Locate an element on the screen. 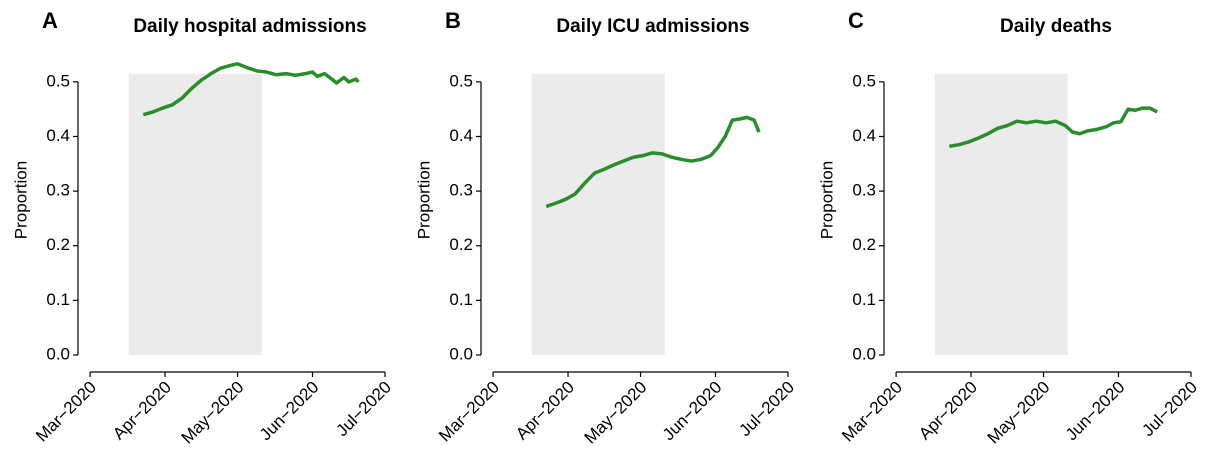  panel-label: A is located at coordinates (50, 20).